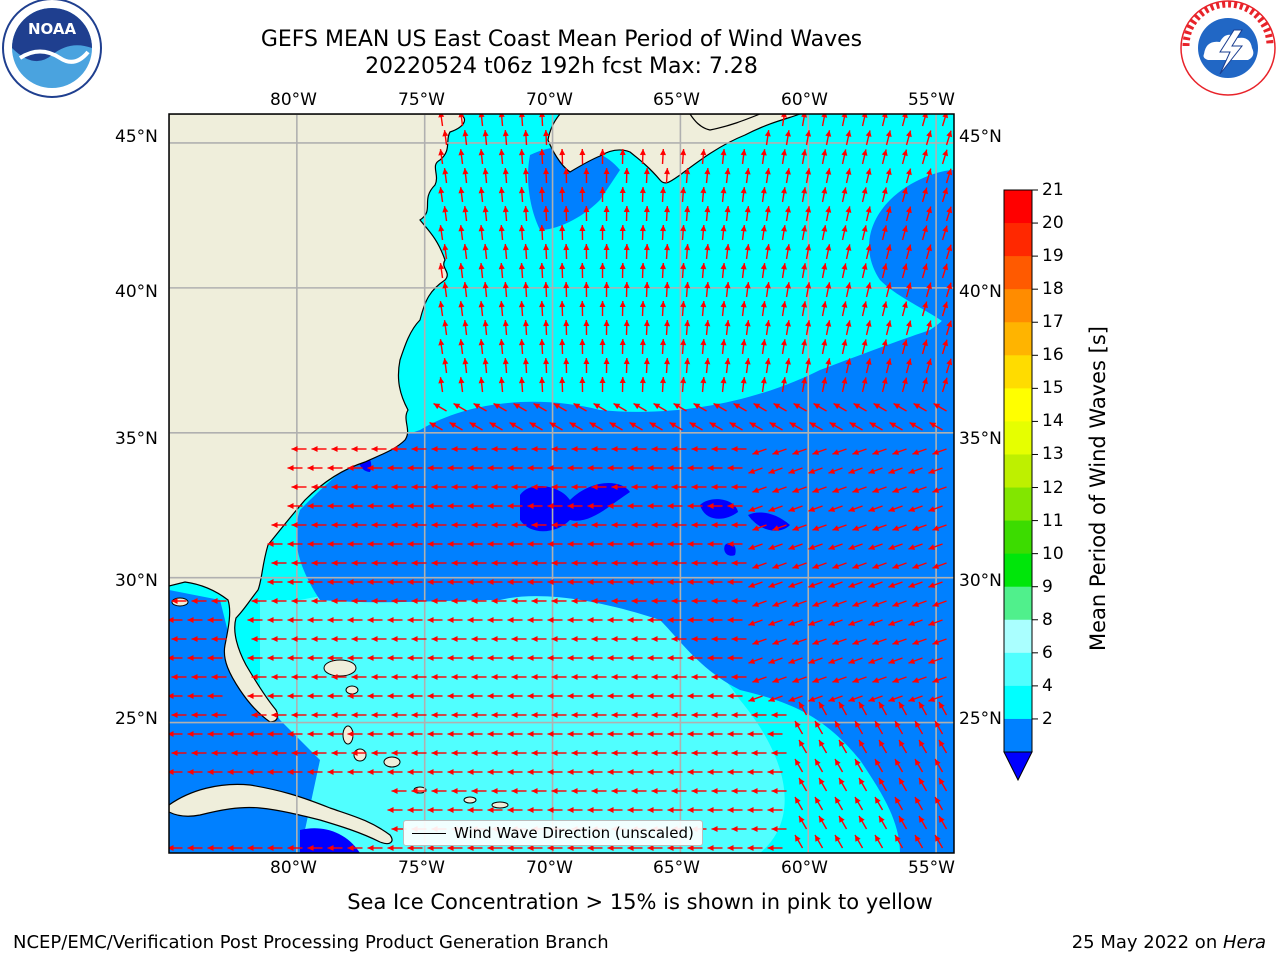  What do you see at coordinates (1018, 766) in the screenshot?
I see `colorbar-under-triangle` at bounding box center [1018, 766].